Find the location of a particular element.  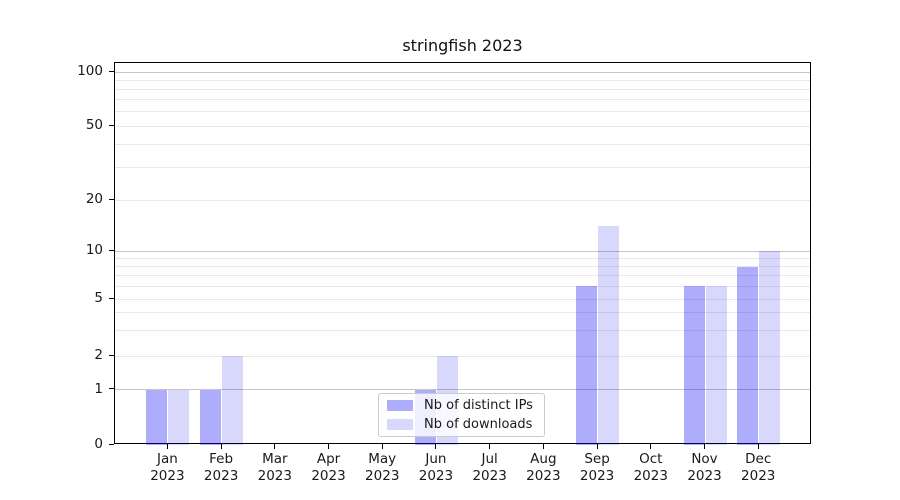

y-tick-label-50: 50 is located at coordinates (94, 125).